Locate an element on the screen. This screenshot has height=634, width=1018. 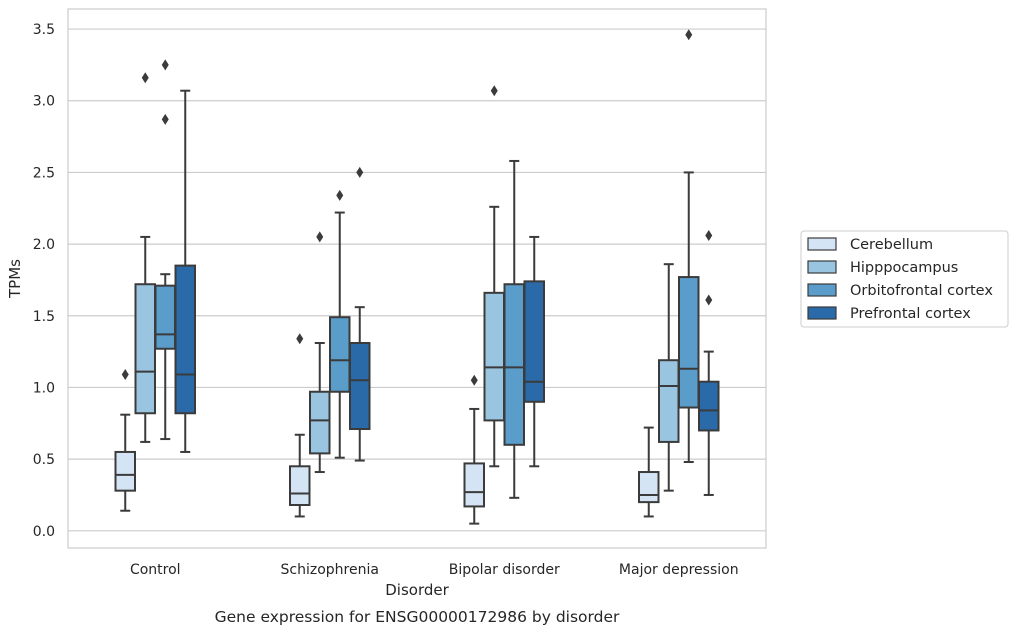
y-tick-label: 2.0 is located at coordinates (44, 245).